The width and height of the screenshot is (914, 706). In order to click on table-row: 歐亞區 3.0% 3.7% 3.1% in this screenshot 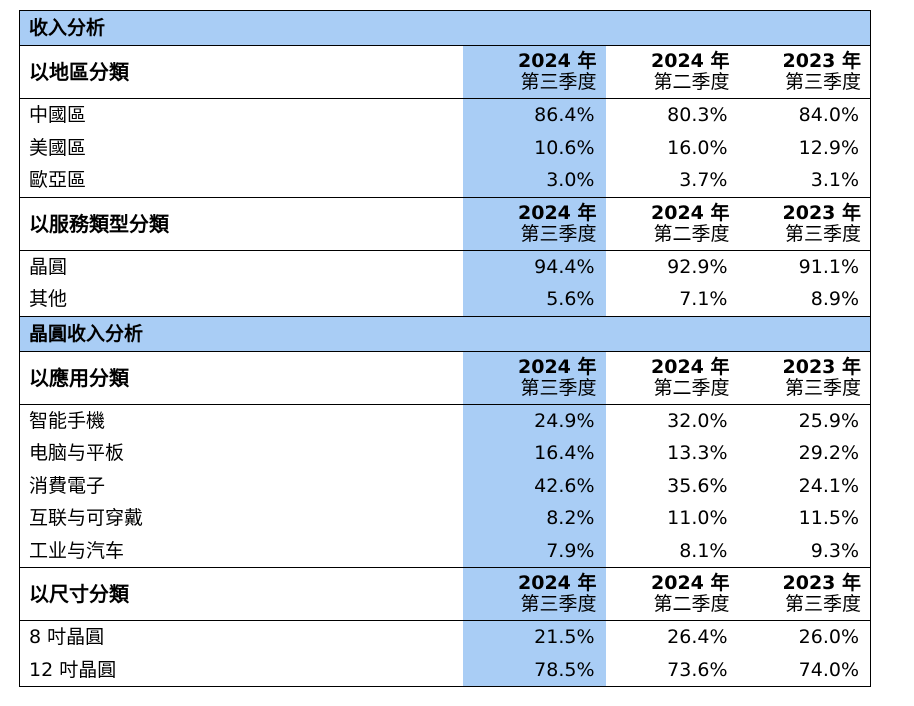, I will do `click(445, 181)`.